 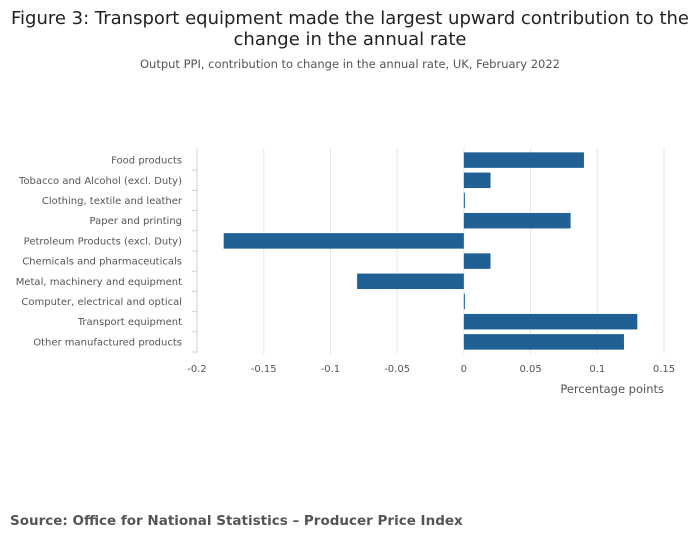 What do you see at coordinates (264, 369) in the screenshot?
I see `x-tick-label: -0.15` at bounding box center [264, 369].